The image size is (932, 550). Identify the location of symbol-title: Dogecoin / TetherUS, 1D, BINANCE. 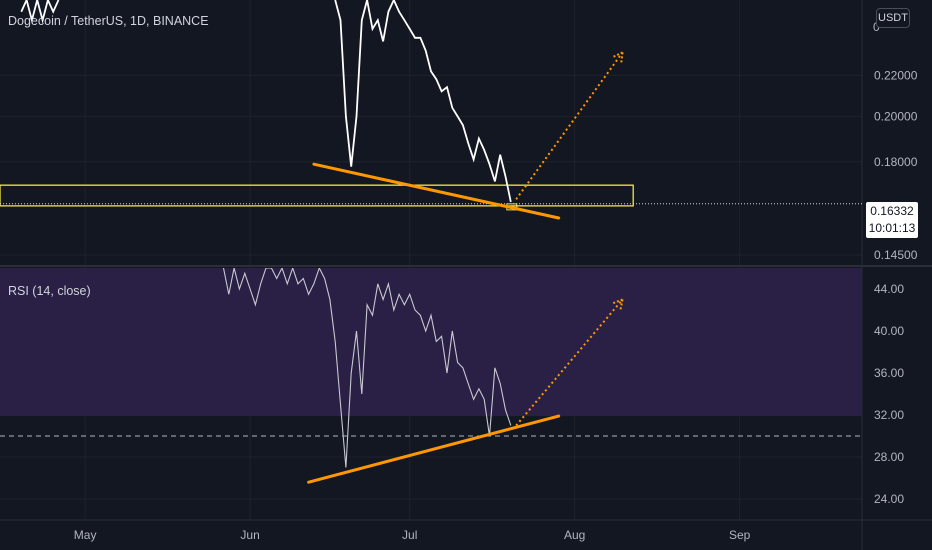
(108, 21).